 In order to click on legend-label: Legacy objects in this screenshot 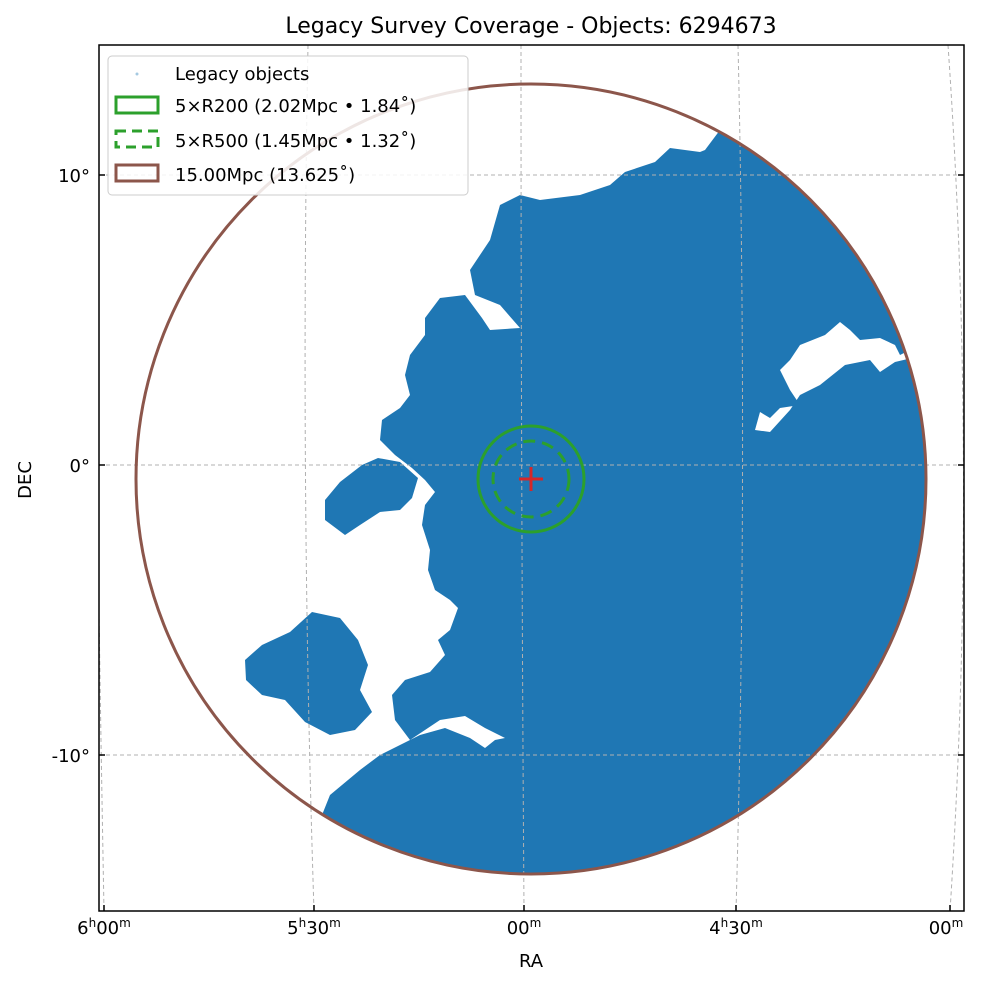, I will do `click(242, 74)`.